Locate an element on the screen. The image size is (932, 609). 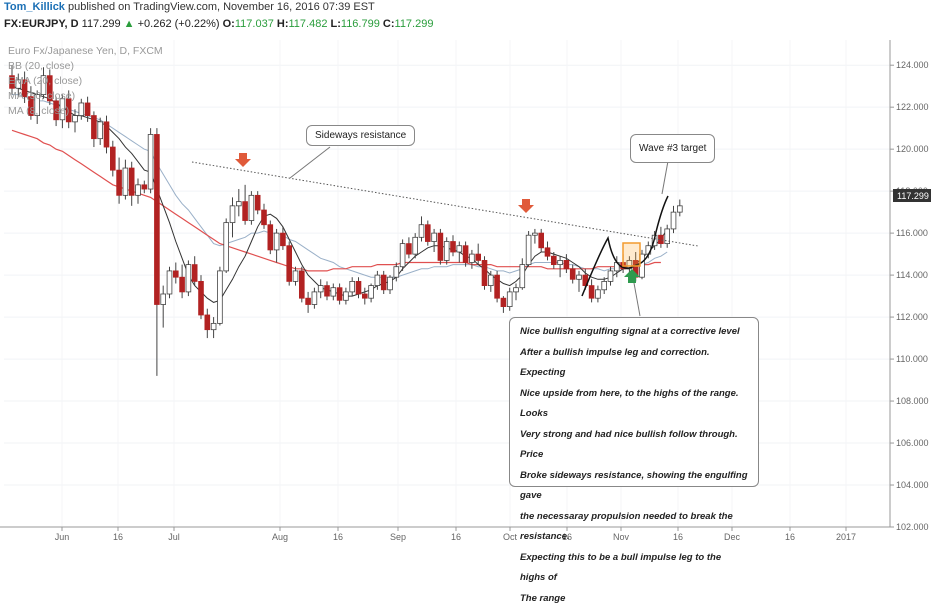
price-tick-label: 108.000 is located at coordinates (912, 401).